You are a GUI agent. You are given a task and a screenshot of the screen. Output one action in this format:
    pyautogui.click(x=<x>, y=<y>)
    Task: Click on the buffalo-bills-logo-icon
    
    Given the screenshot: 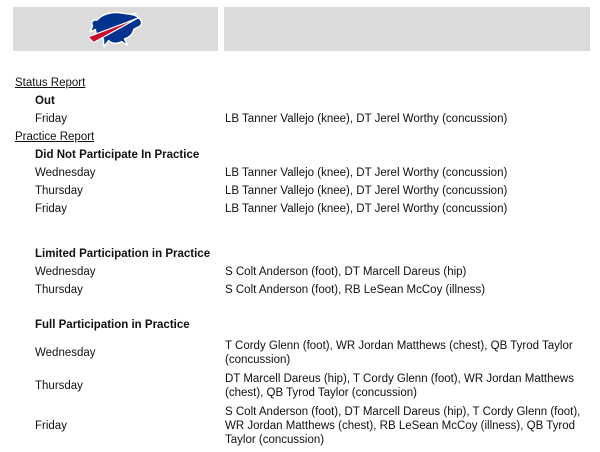 What is the action you would take?
    pyautogui.click(x=114, y=29)
    